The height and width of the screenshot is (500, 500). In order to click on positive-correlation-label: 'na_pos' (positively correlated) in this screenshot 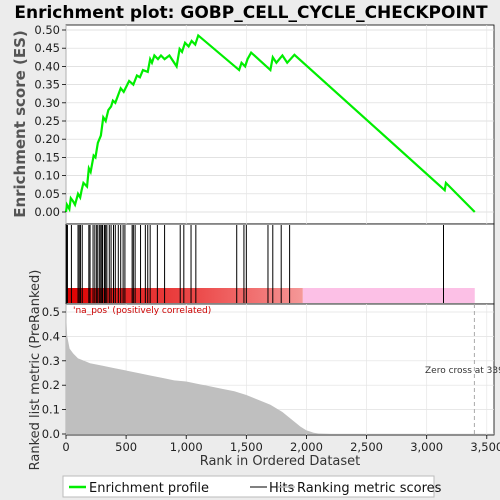, I will do `click(142, 311)`.